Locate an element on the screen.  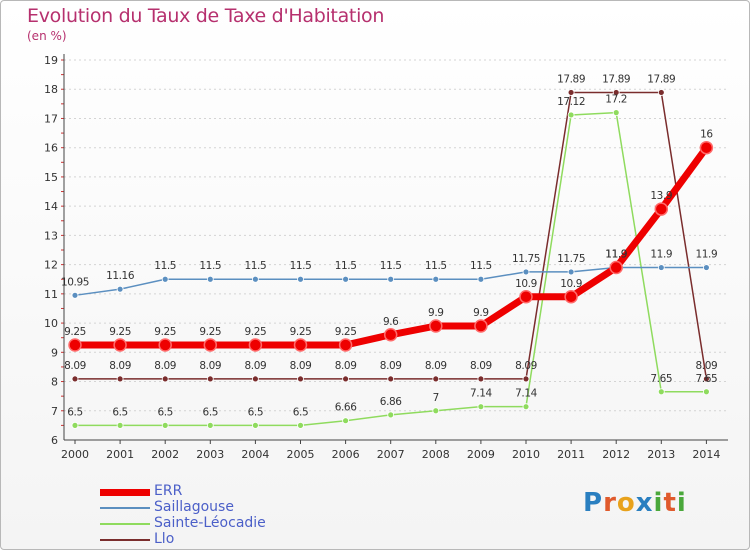
data-label: 6.86 is located at coordinates (391, 402).